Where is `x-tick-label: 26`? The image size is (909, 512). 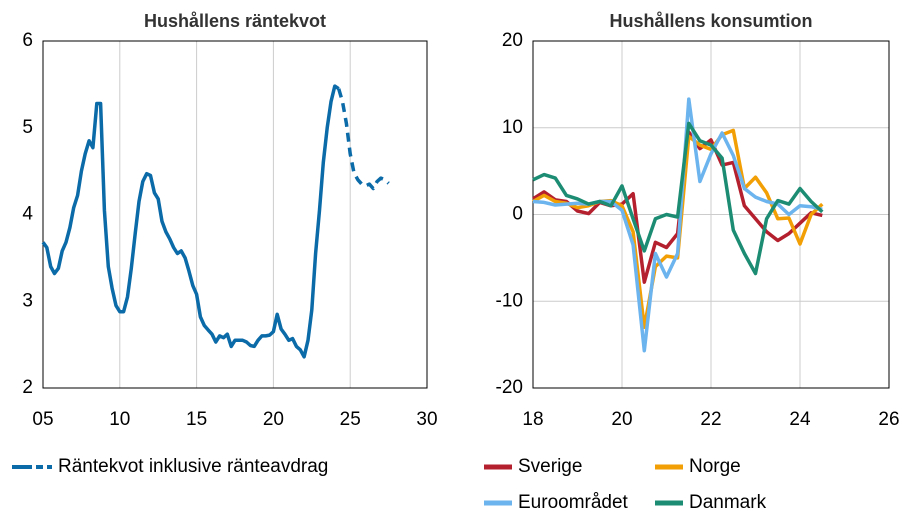 x-tick-label: 26 is located at coordinates (888, 419).